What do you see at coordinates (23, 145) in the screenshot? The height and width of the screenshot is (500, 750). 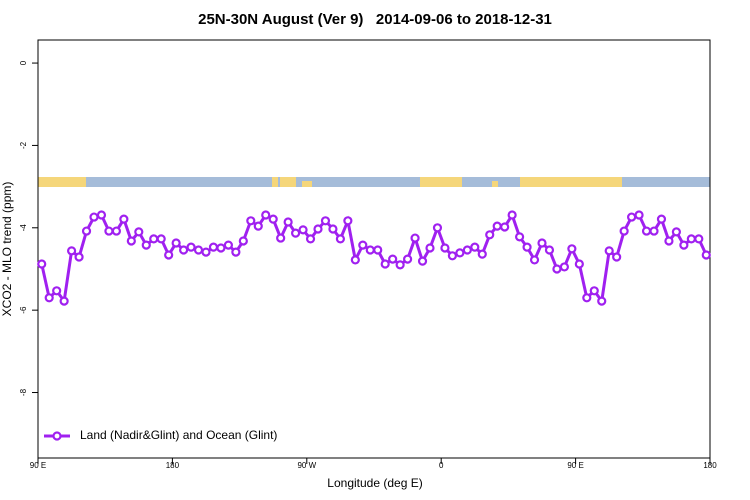 I see `y-tick-label: -2` at bounding box center [23, 145].